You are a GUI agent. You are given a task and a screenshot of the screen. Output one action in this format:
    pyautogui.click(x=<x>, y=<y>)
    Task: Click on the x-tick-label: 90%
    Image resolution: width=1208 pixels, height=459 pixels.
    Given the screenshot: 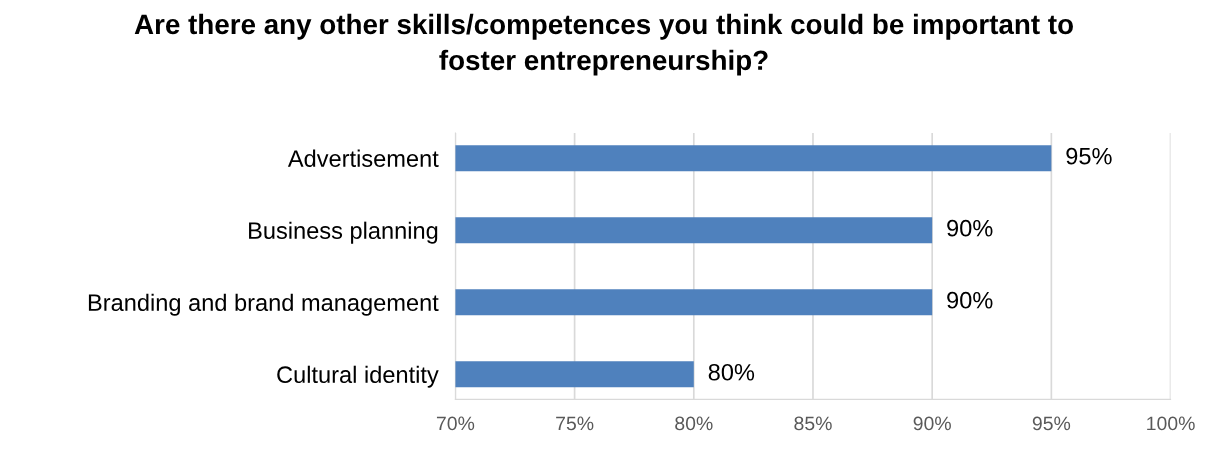 What is the action you would take?
    pyautogui.click(x=932, y=423)
    